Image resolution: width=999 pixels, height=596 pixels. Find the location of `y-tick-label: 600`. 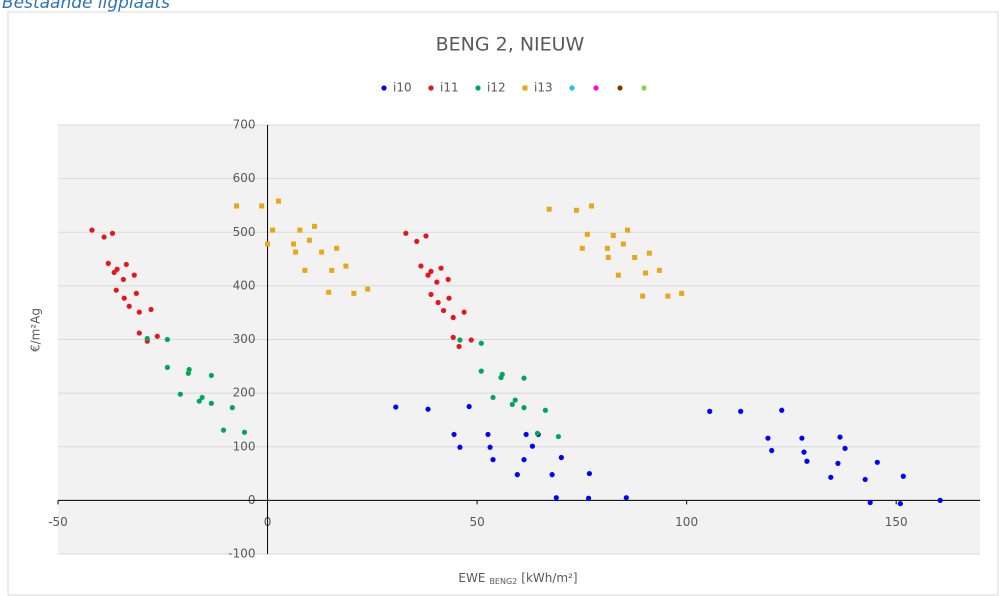

y-tick-label: 600 is located at coordinates (244, 178).